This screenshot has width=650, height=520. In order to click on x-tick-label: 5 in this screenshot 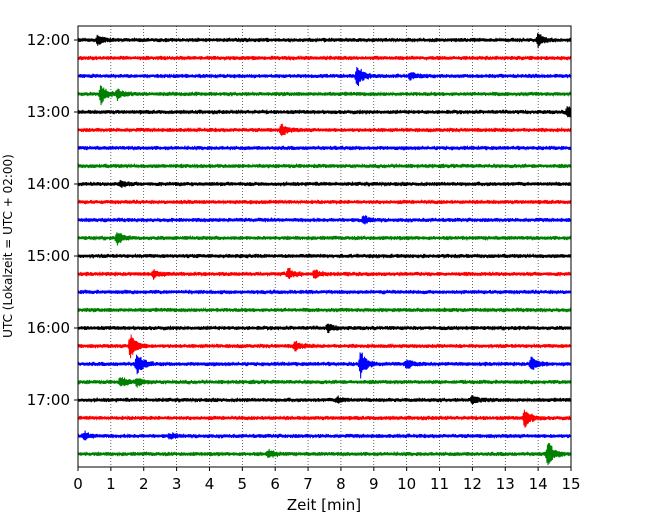, I will do `click(243, 484)`.